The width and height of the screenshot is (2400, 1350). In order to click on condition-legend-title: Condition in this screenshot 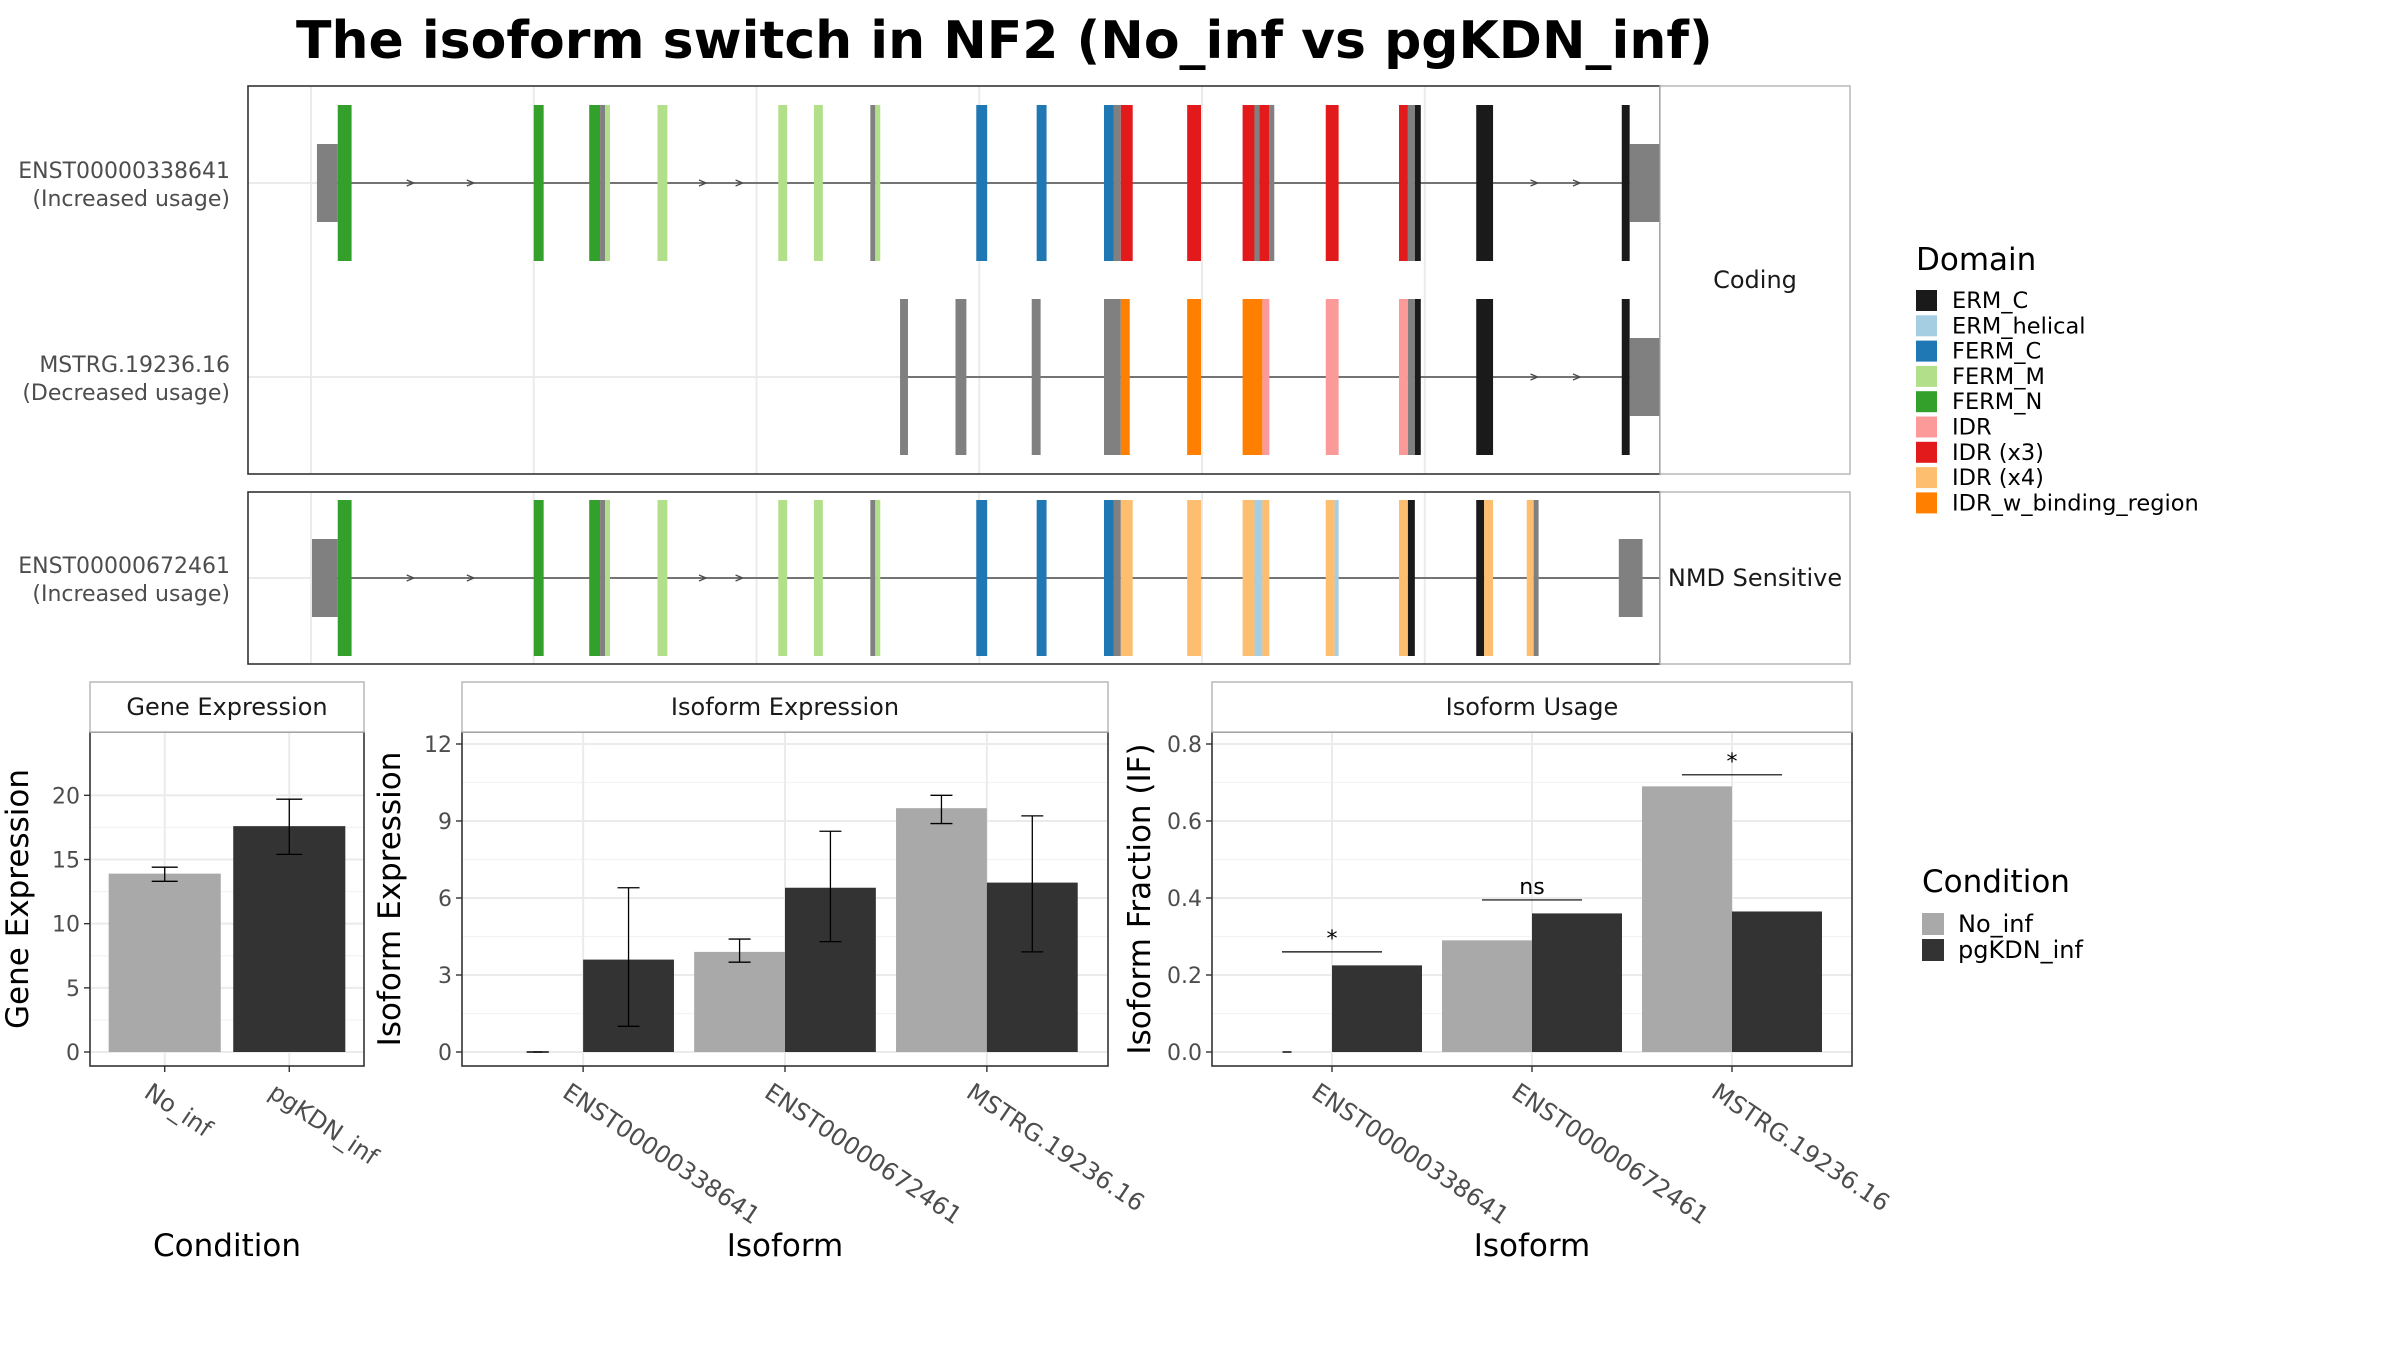, I will do `click(1996, 882)`.